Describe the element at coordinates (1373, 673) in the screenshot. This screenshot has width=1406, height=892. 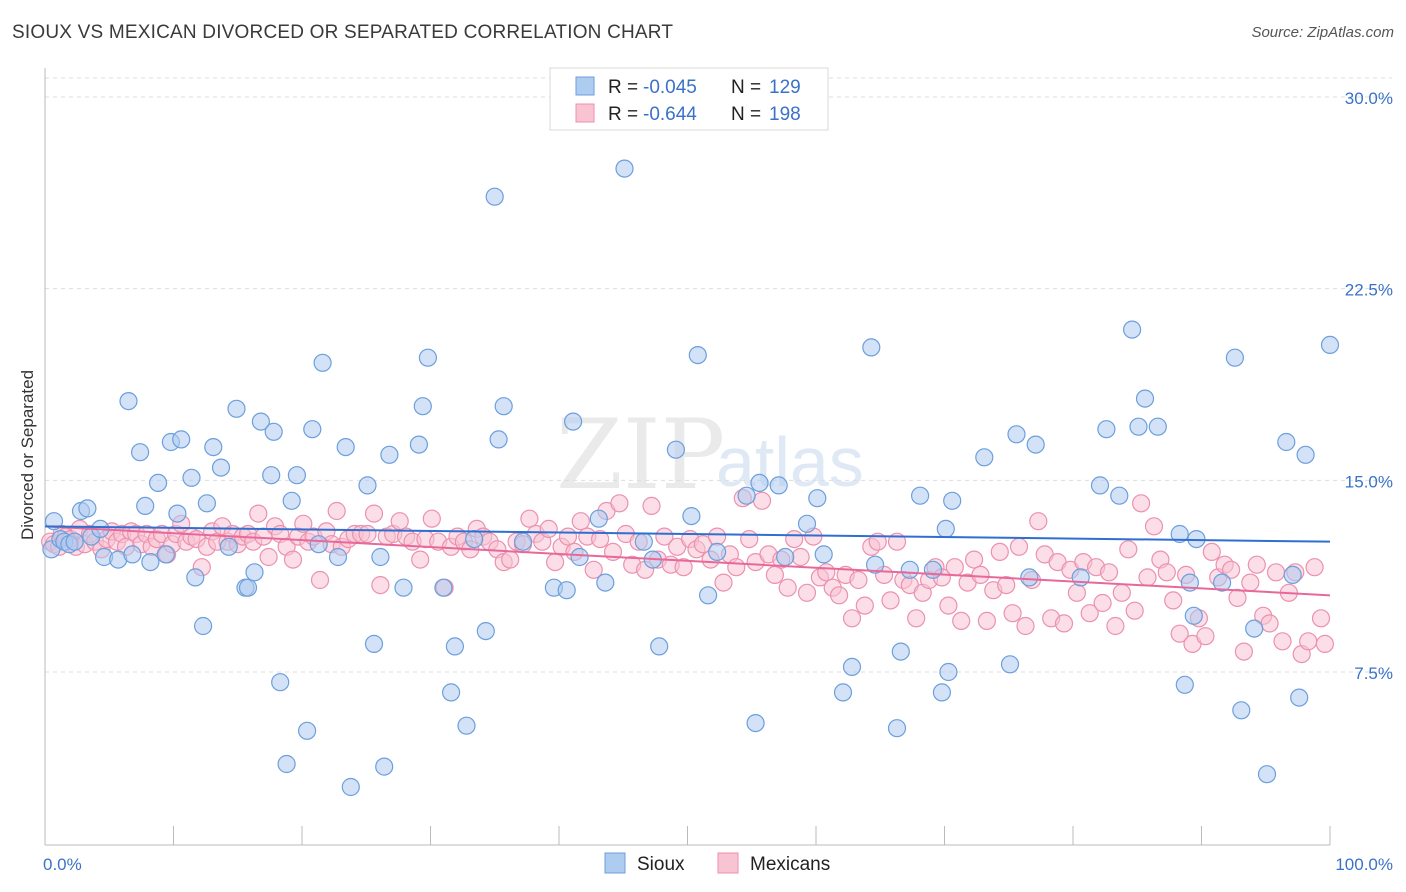
I see `y-tick-label: 7.5%` at that location.